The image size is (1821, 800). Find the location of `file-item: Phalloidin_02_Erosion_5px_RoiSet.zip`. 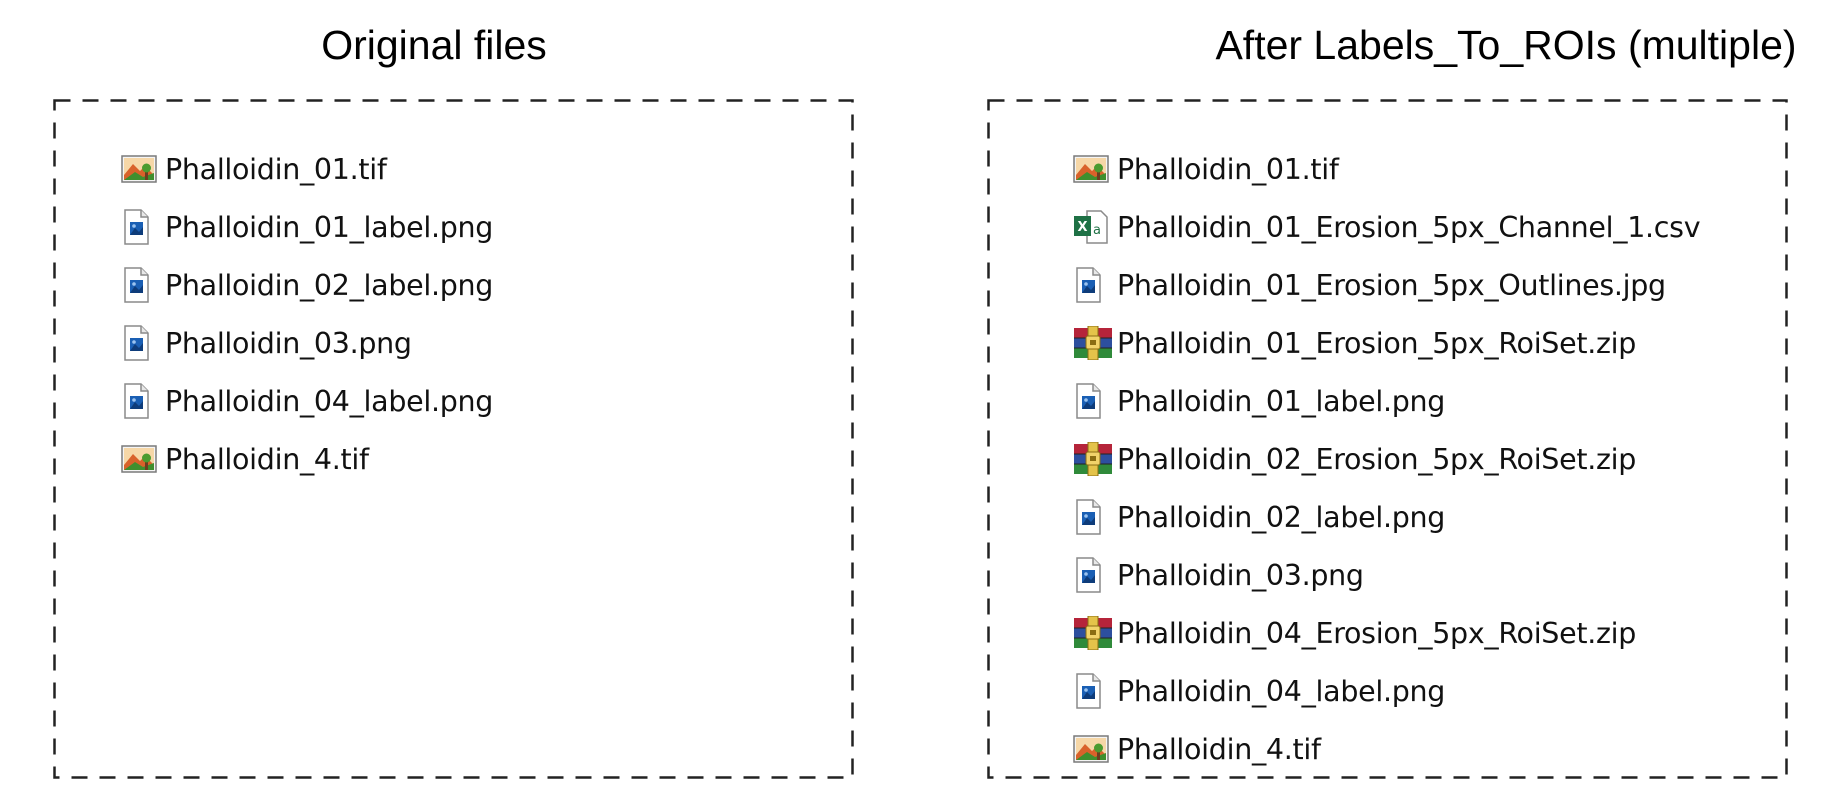

file-item: Phalloidin_02_Erosion_5px_RoiSet.zip is located at coordinates (1386, 459).